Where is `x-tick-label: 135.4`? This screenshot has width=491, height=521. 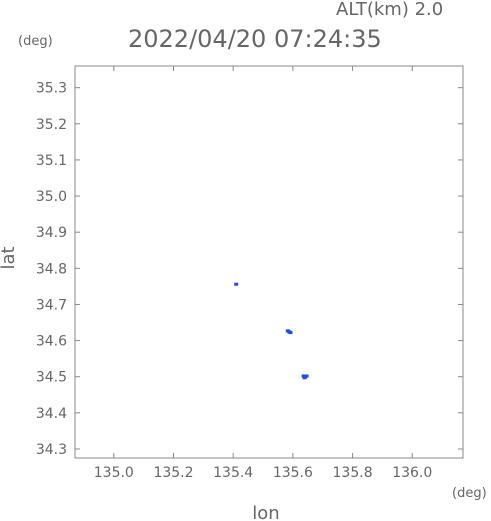
x-tick-label: 135.4 is located at coordinates (233, 473).